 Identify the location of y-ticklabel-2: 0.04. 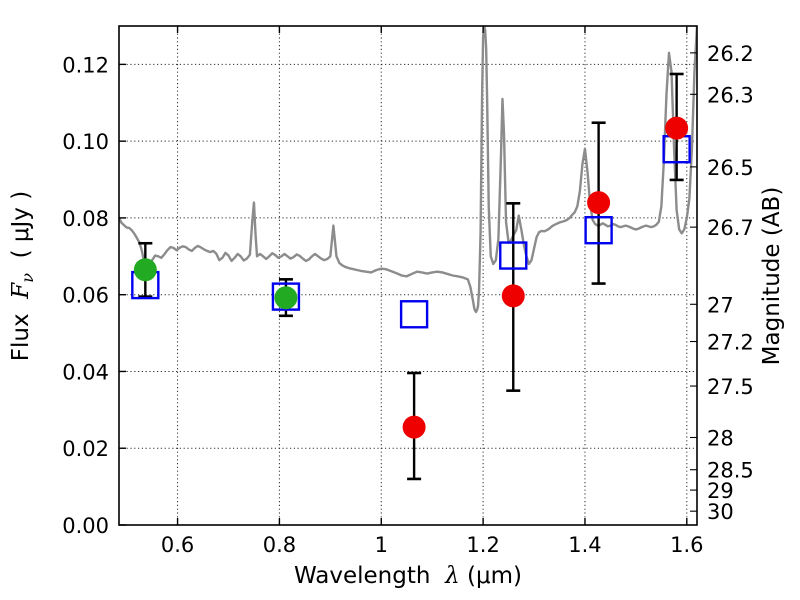
(85, 372).